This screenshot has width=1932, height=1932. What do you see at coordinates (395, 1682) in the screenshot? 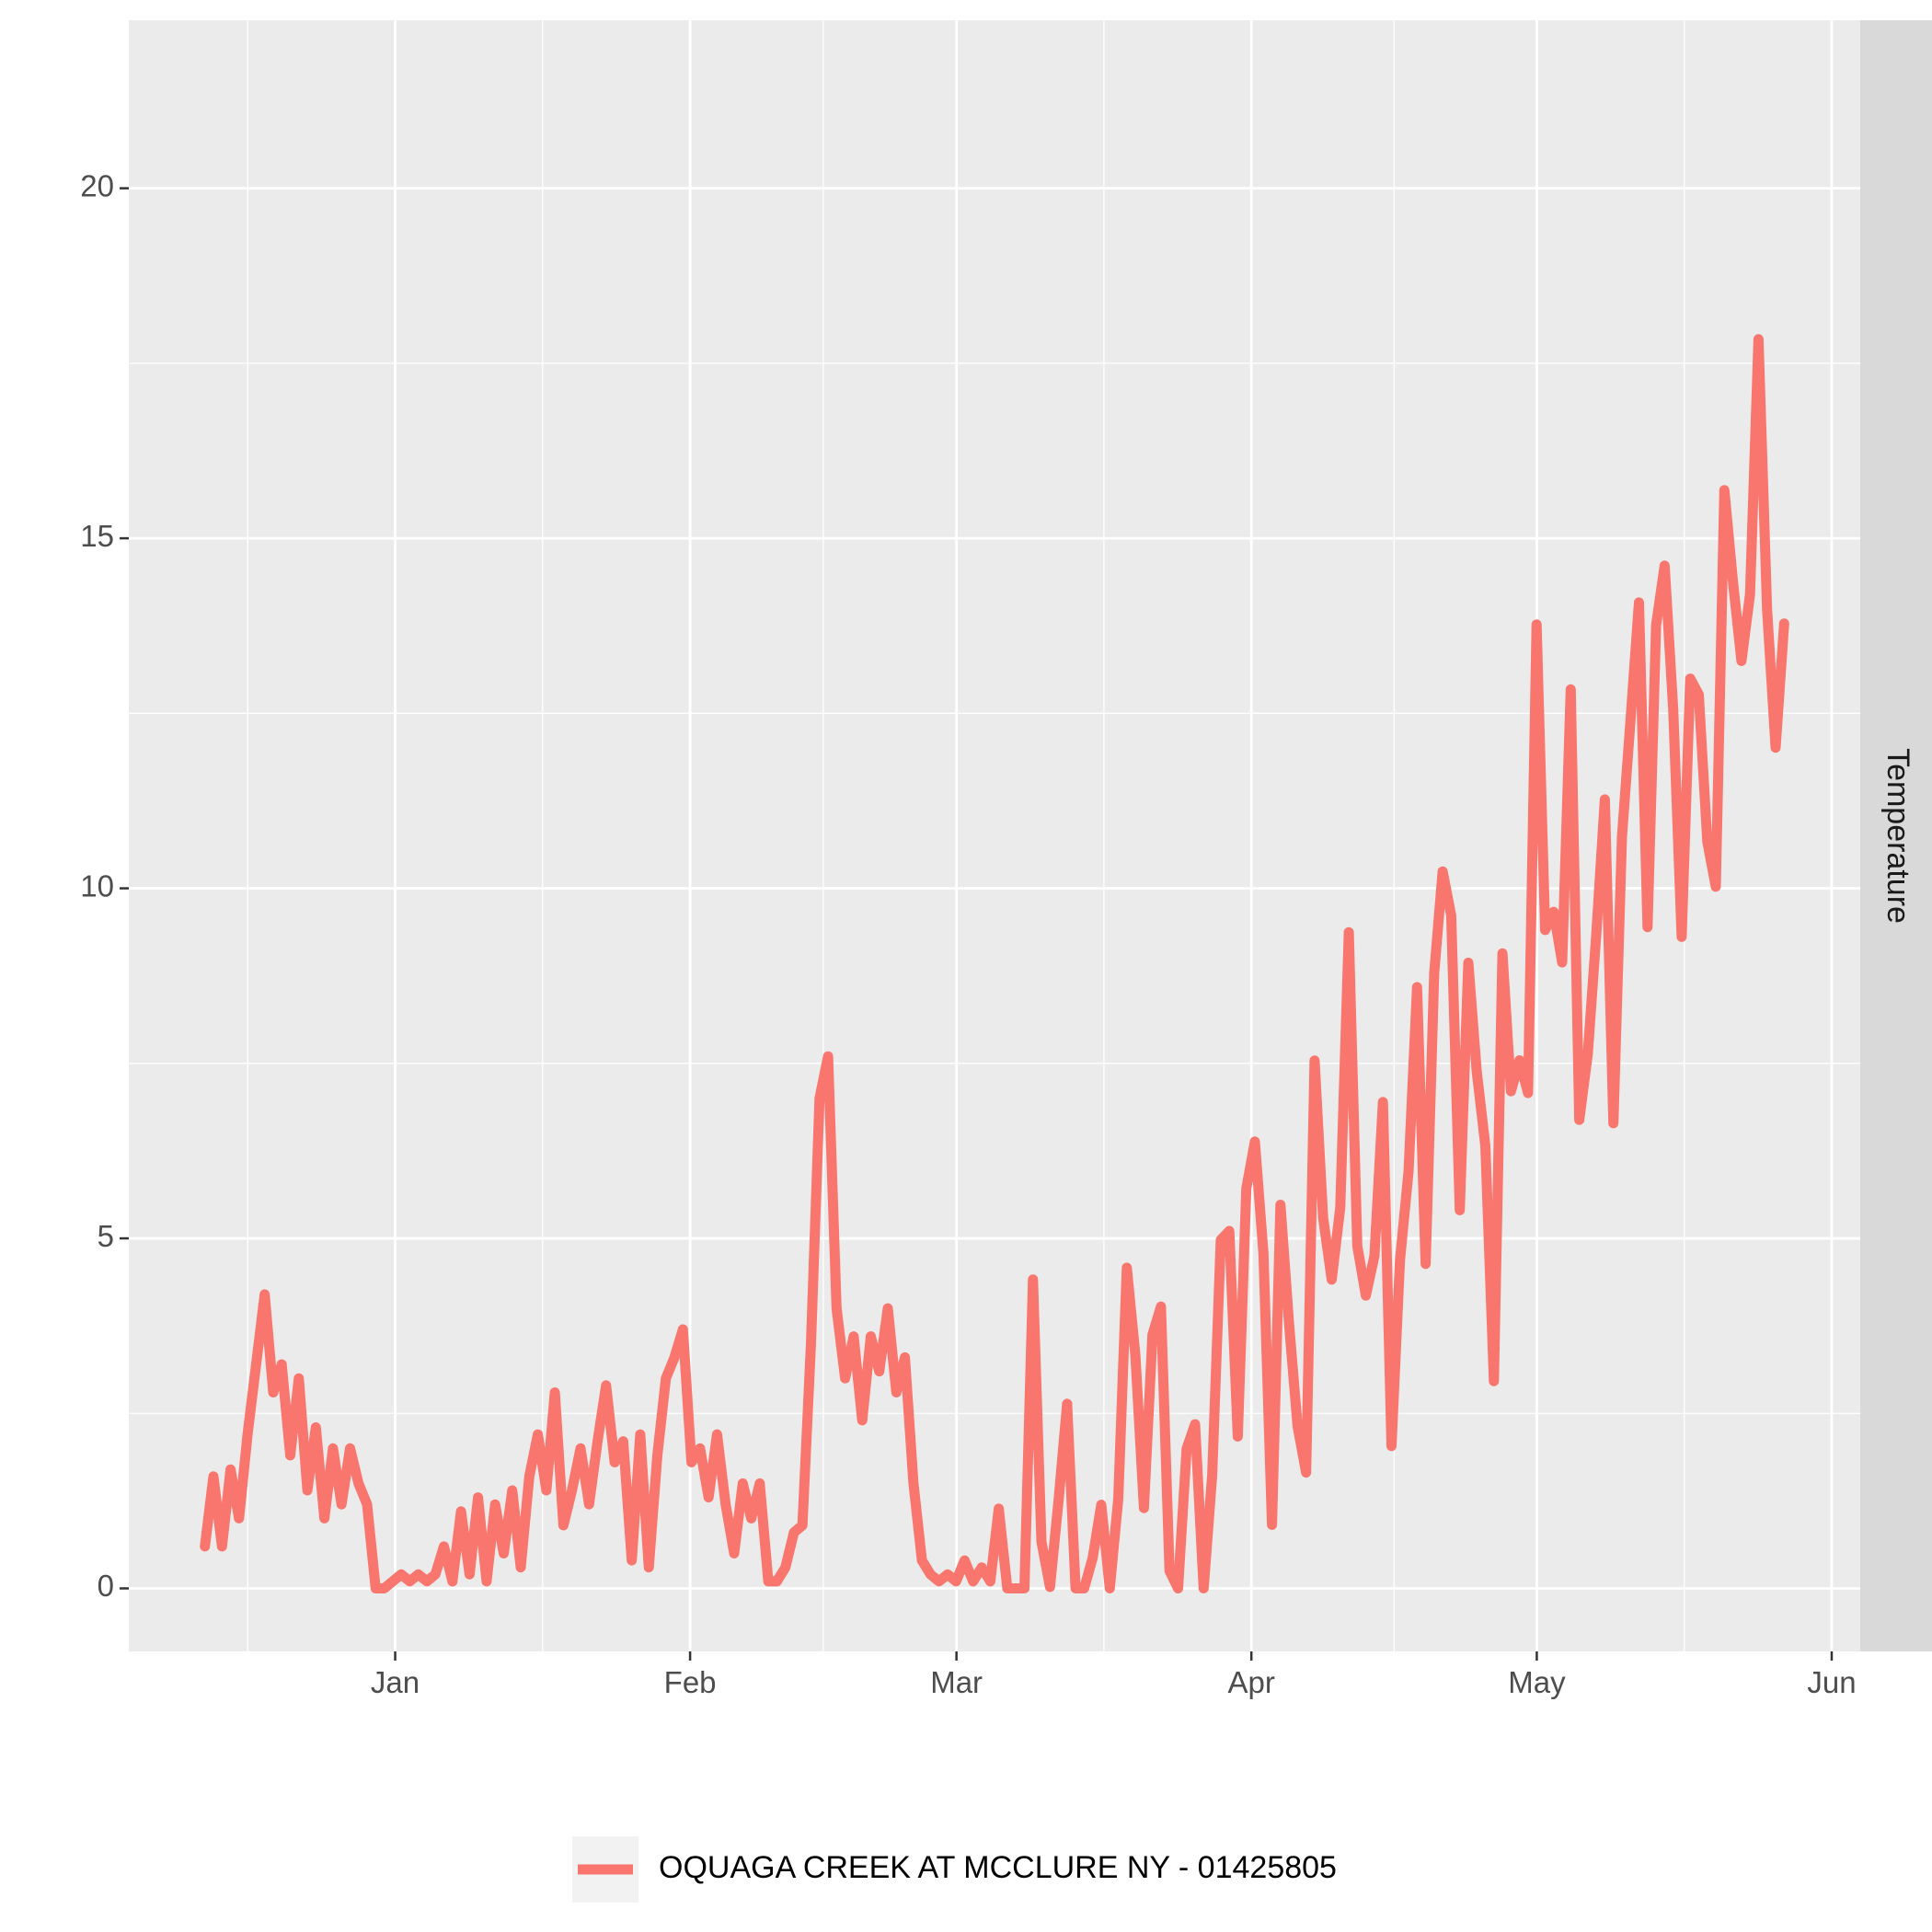
I see `x-tick-label: Jan` at bounding box center [395, 1682].